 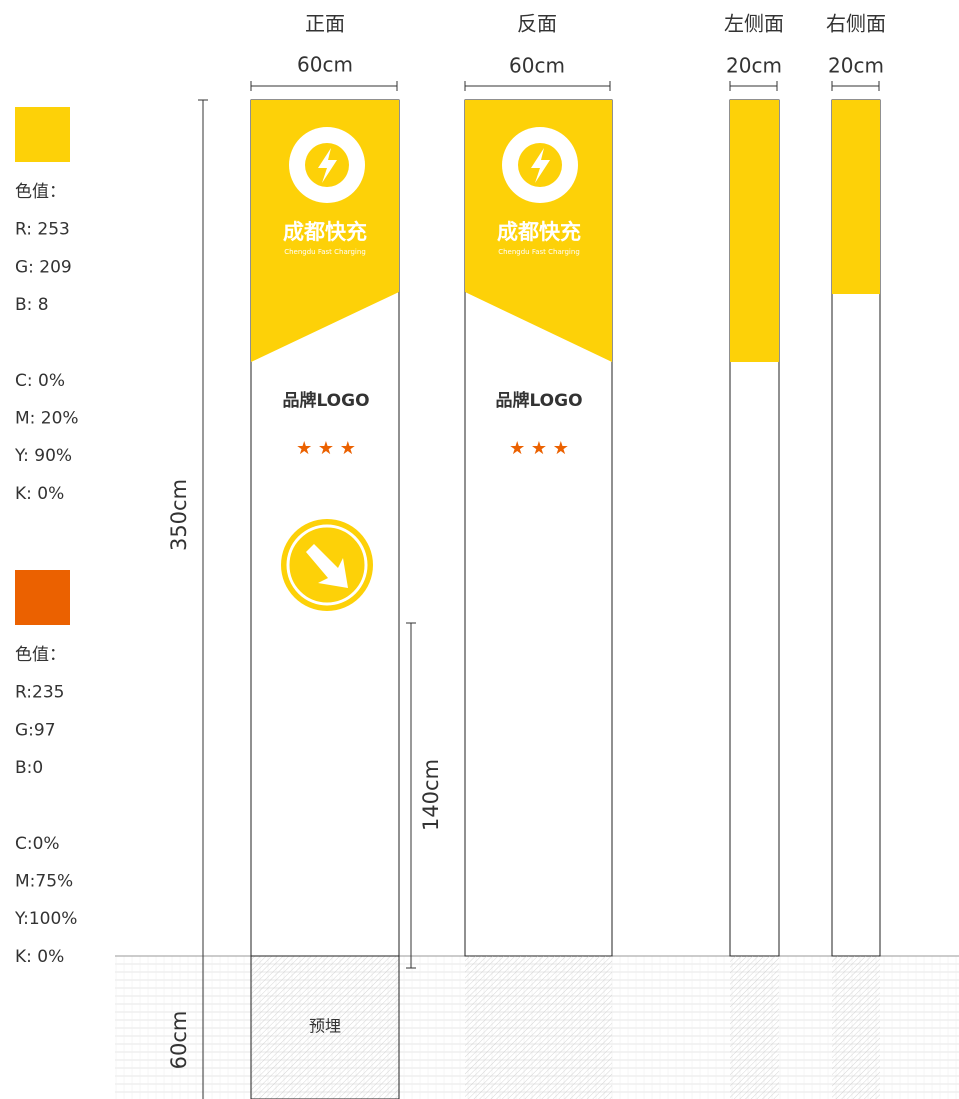 What do you see at coordinates (431, 795) in the screenshot?
I see `sign-height: 140cm` at bounding box center [431, 795].